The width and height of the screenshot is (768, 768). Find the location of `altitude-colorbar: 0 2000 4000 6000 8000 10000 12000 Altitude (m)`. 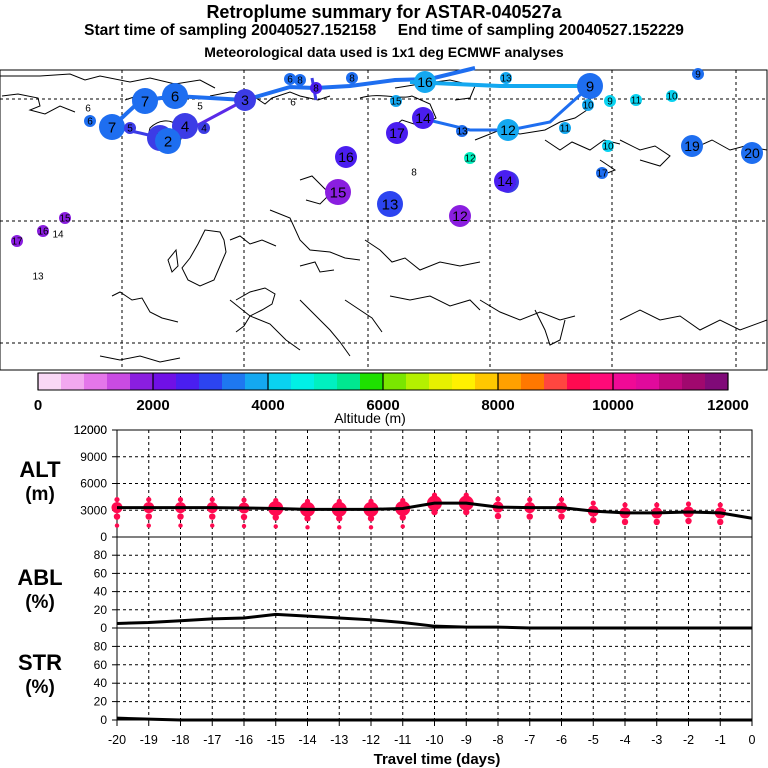

altitude-colorbar: 0 2000 4000 6000 8000 10000 12000 Altitude (m) is located at coordinates (391, 399).